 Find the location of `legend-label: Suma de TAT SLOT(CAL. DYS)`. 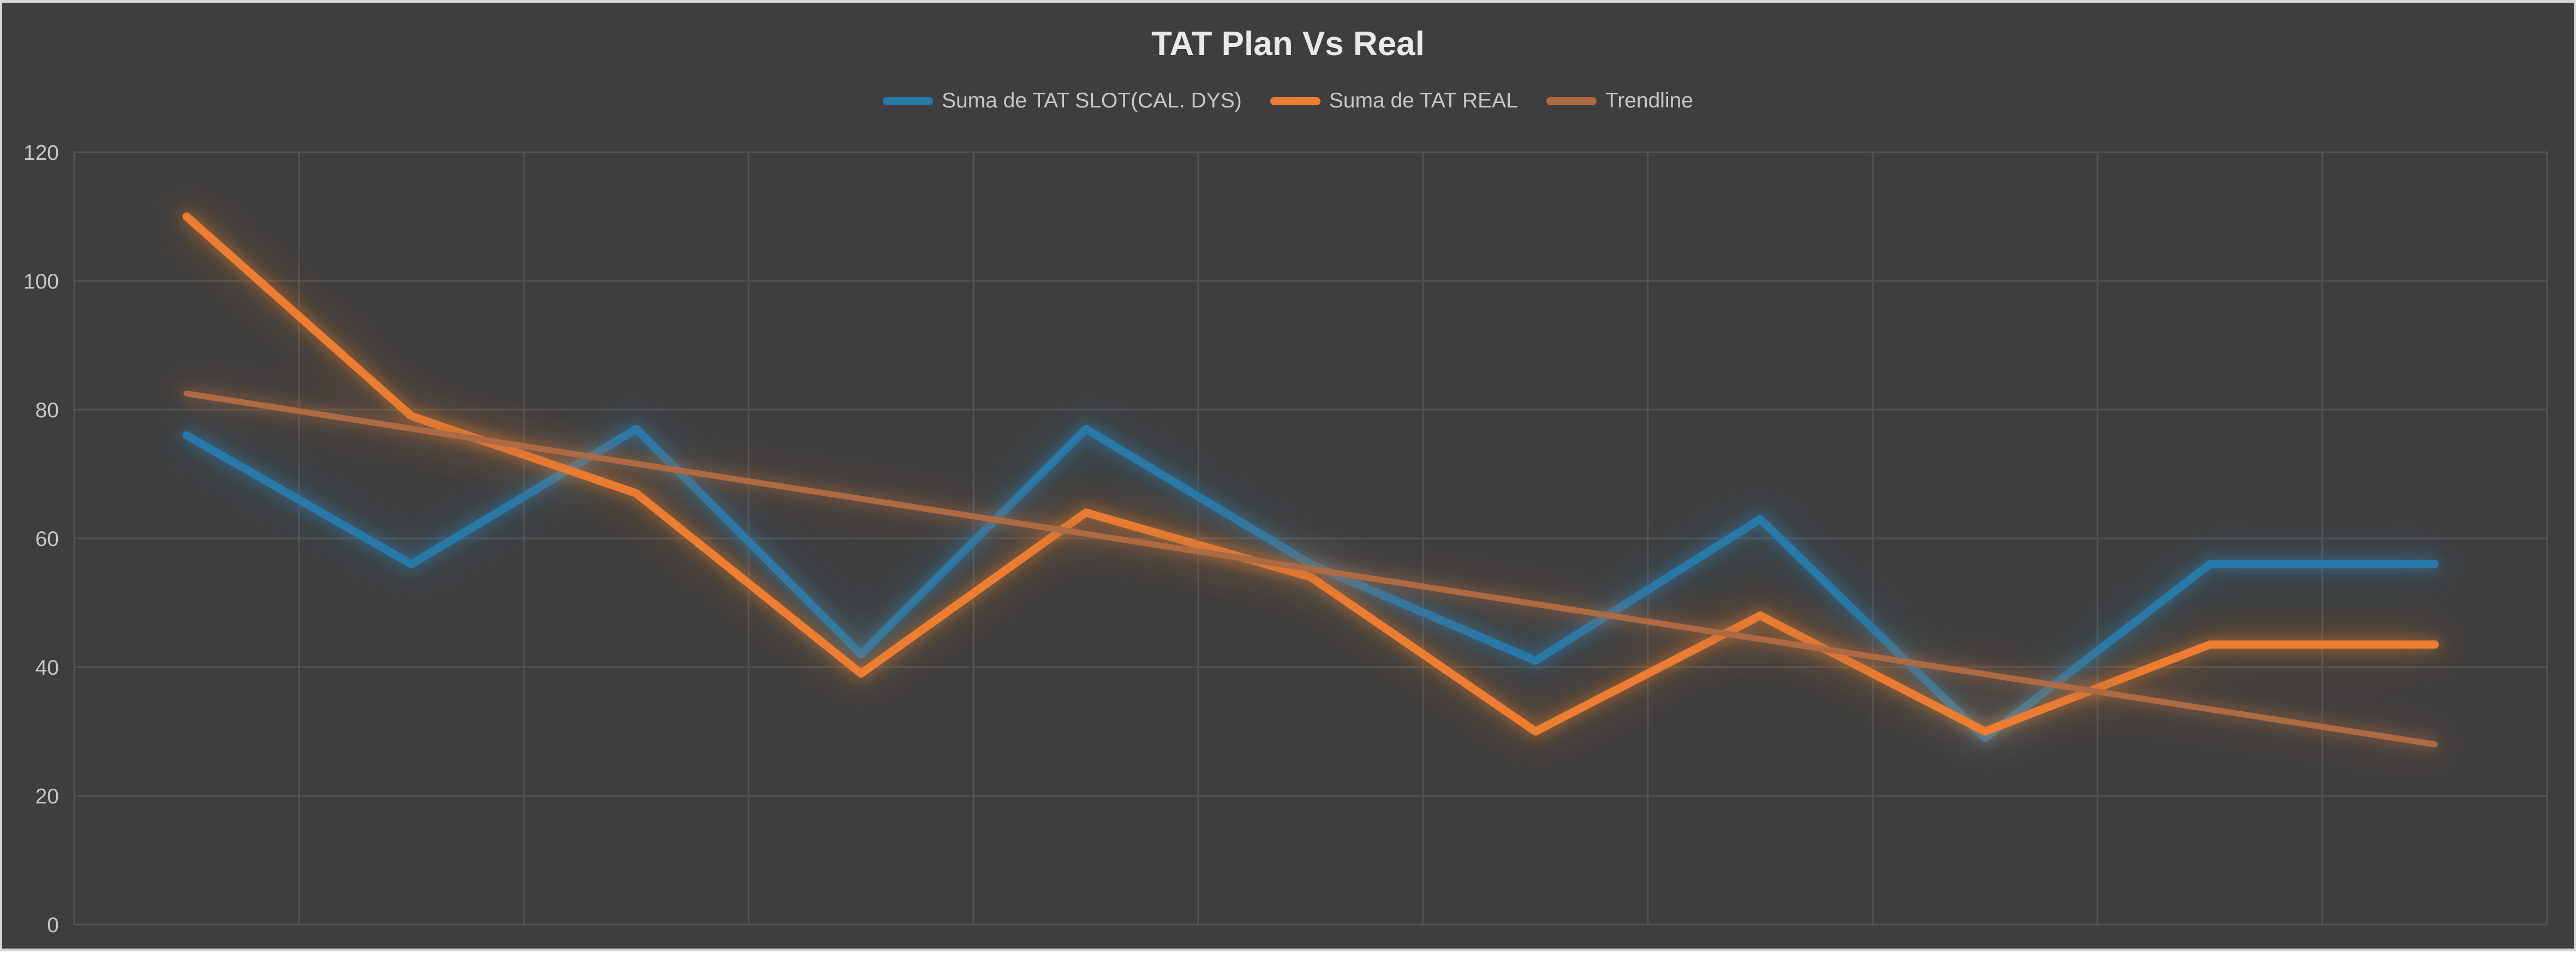

legend-label: Suma de TAT SLOT(CAL. DYS) is located at coordinates (1091, 100).